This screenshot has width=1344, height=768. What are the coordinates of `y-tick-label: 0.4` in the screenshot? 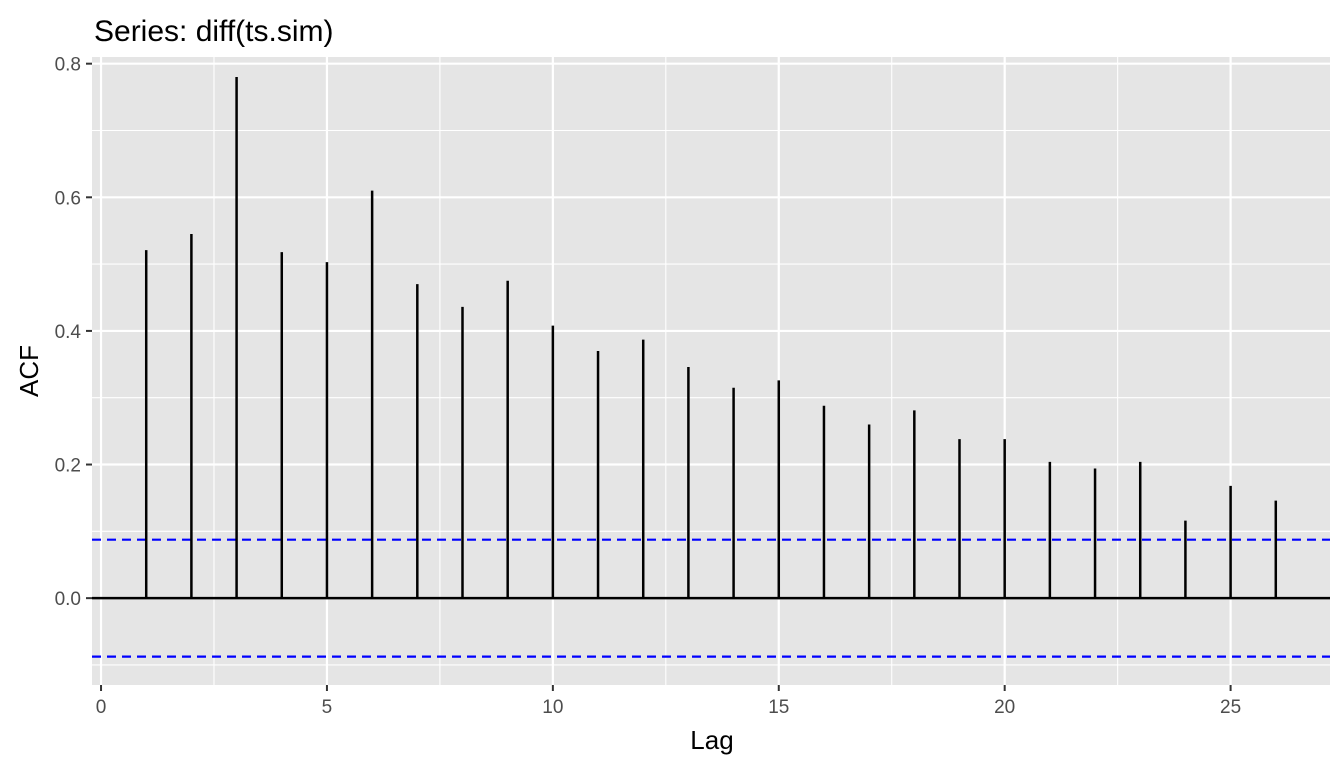 It's located at (68, 332).